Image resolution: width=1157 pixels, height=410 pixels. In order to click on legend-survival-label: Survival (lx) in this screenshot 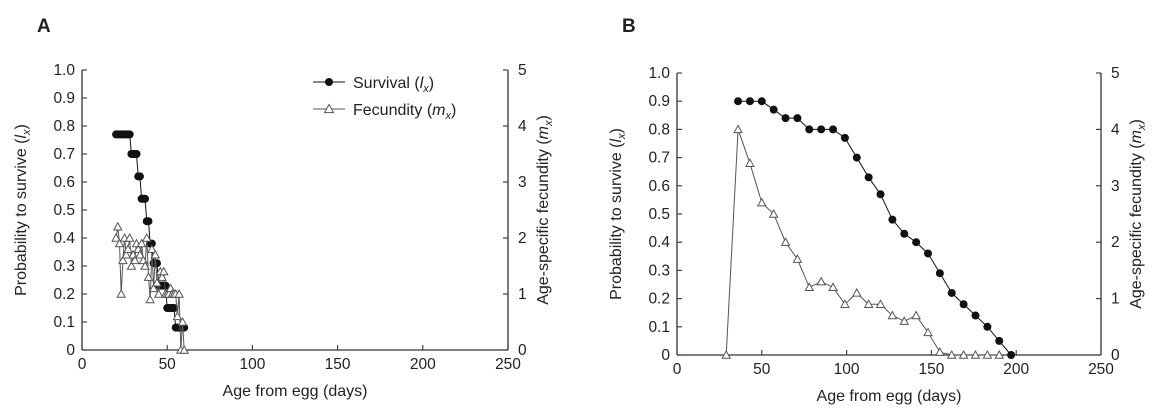, I will do `click(393, 85)`.